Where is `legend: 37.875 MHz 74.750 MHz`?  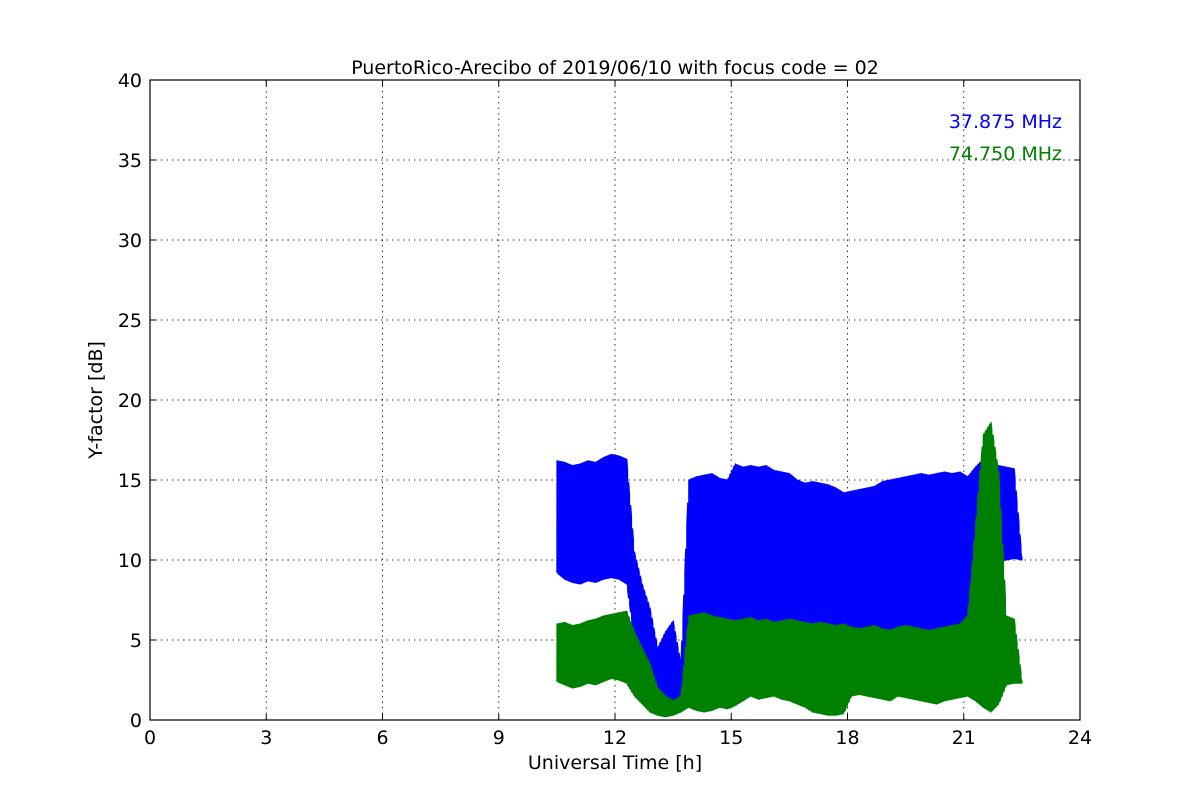
legend: 37.875 MHz 74.750 MHz is located at coordinates (1005, 138).